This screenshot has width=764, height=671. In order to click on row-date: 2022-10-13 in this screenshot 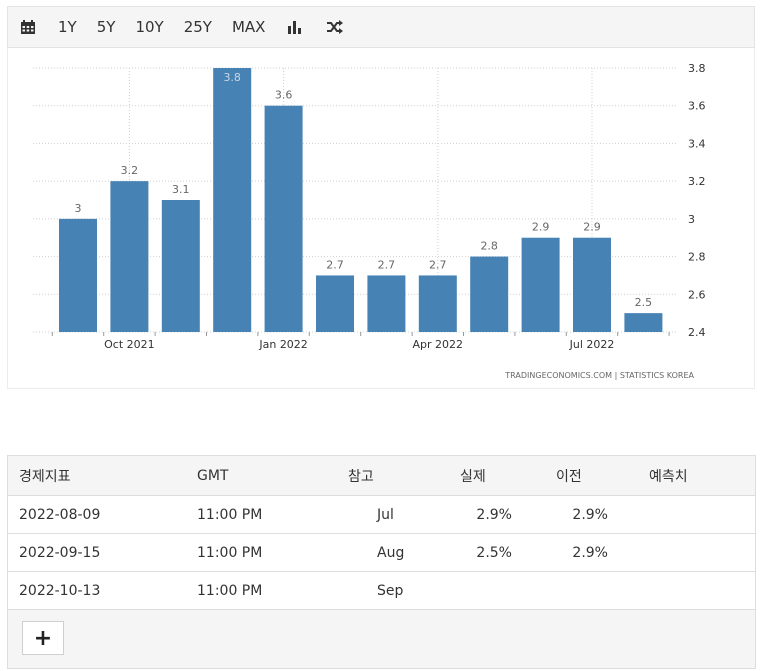, I will do `click(60, 590)`.